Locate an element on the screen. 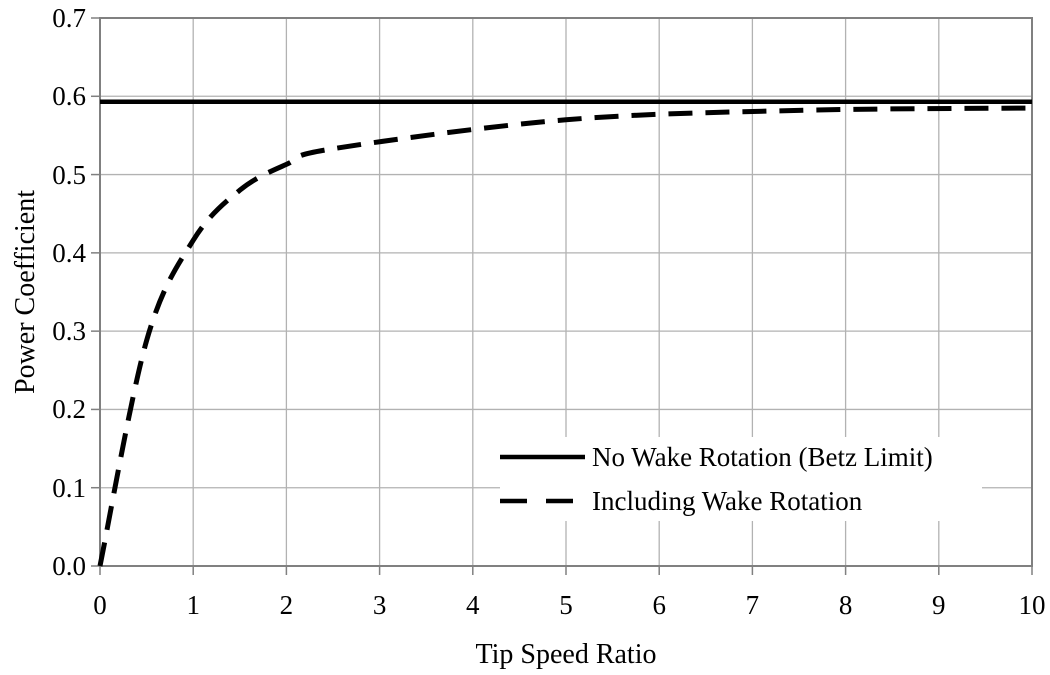 This screenshot has width=1050, height=675. y-tick-label: 0.3 is located at coordinates (69, 331).